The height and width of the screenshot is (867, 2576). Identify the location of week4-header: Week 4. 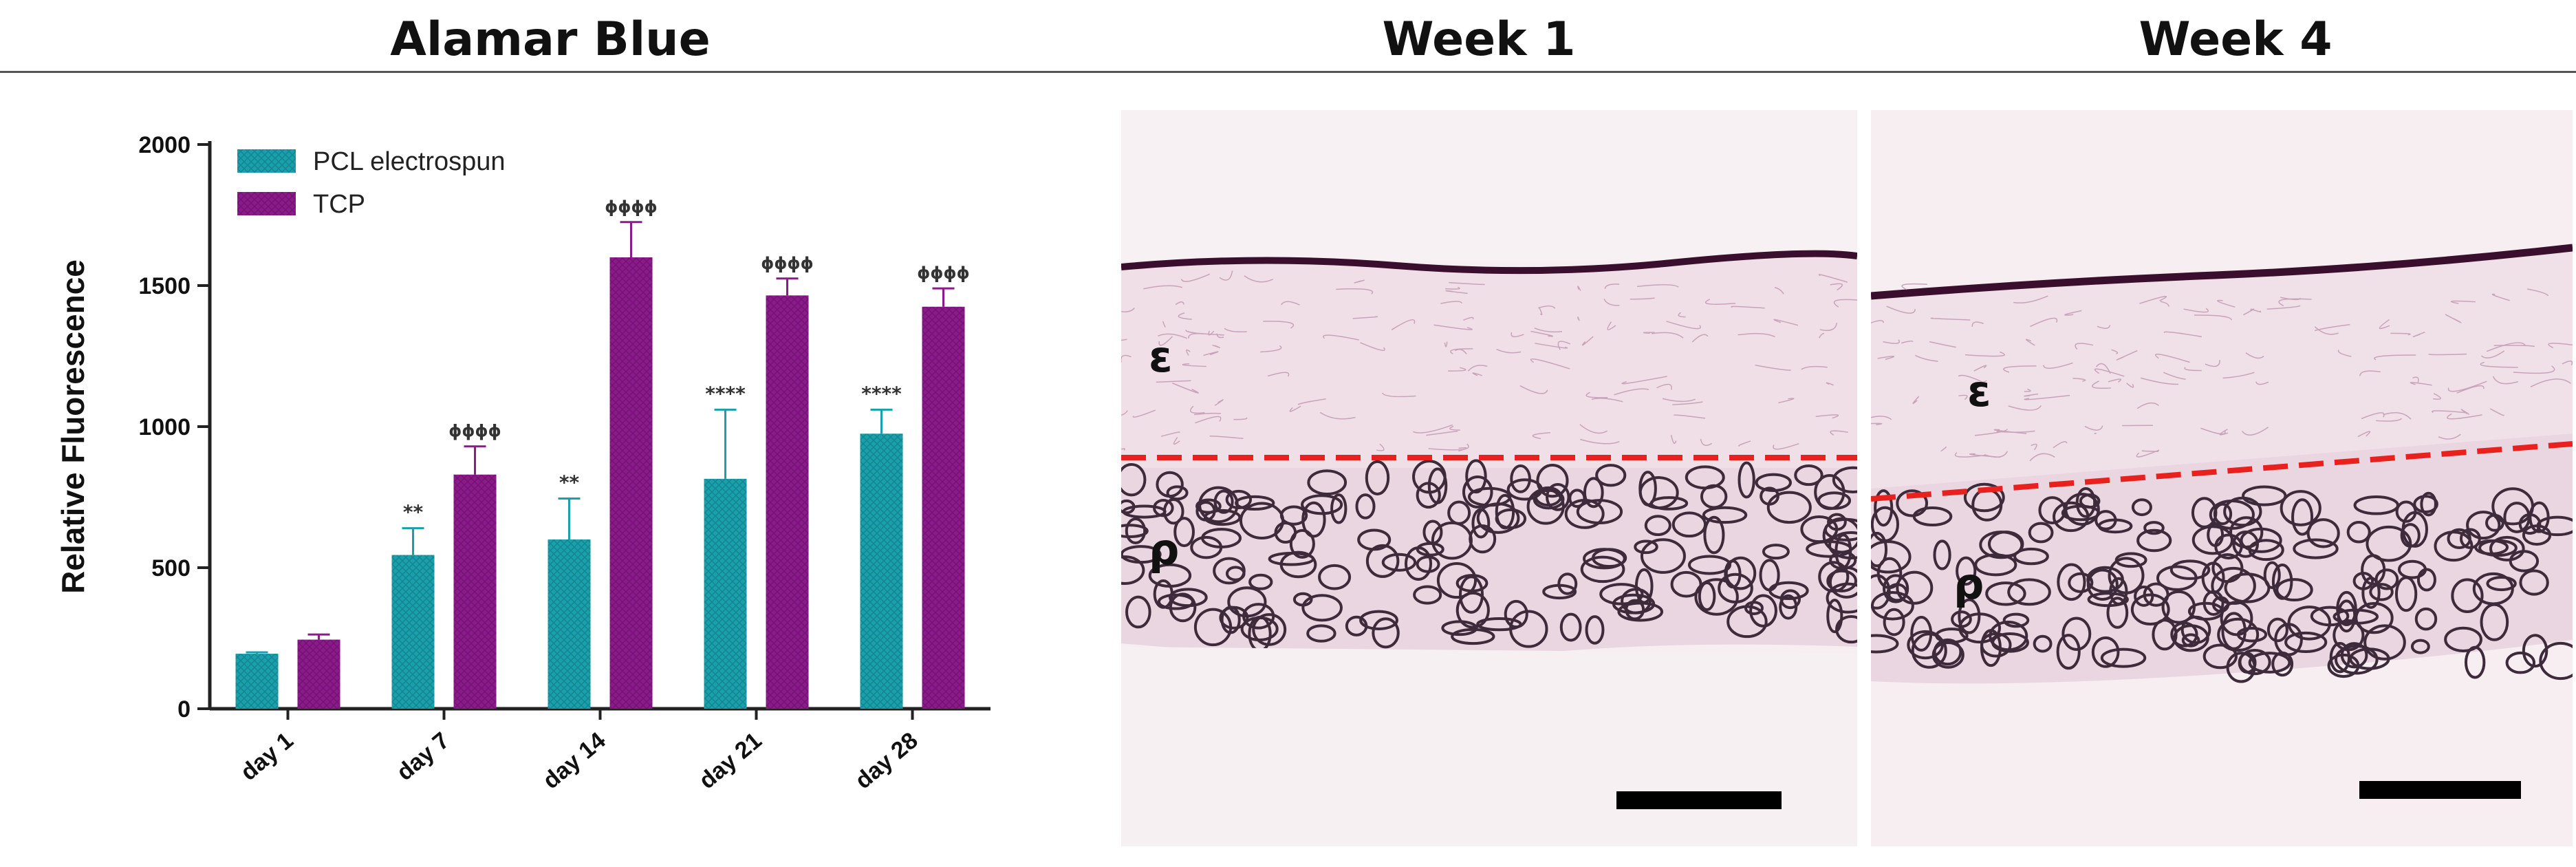
(2236, 39).